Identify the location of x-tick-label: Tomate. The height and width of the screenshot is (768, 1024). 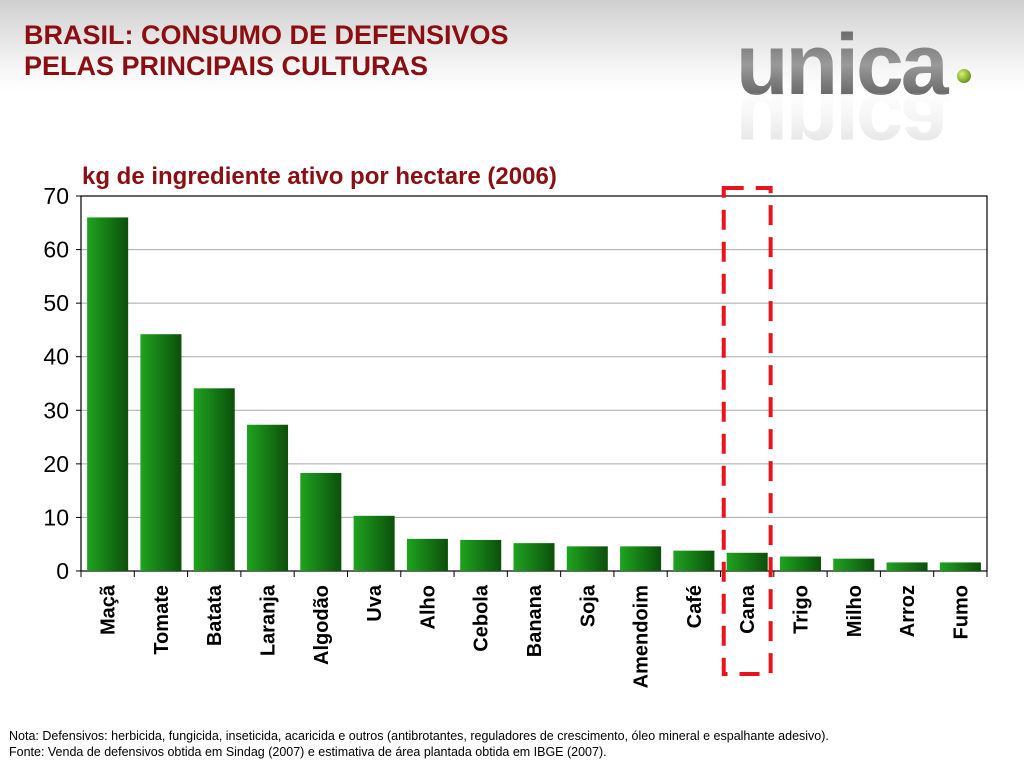
(162, 620).